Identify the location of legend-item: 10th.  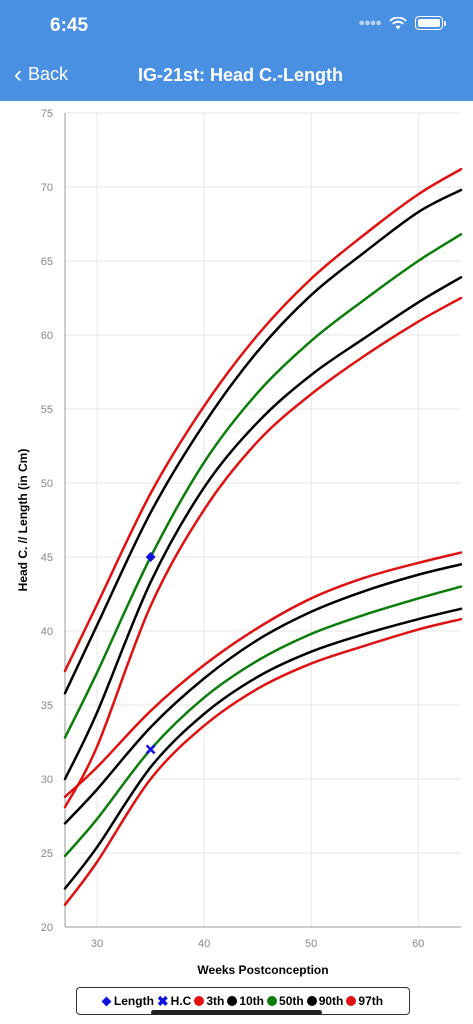
(245, 1001).